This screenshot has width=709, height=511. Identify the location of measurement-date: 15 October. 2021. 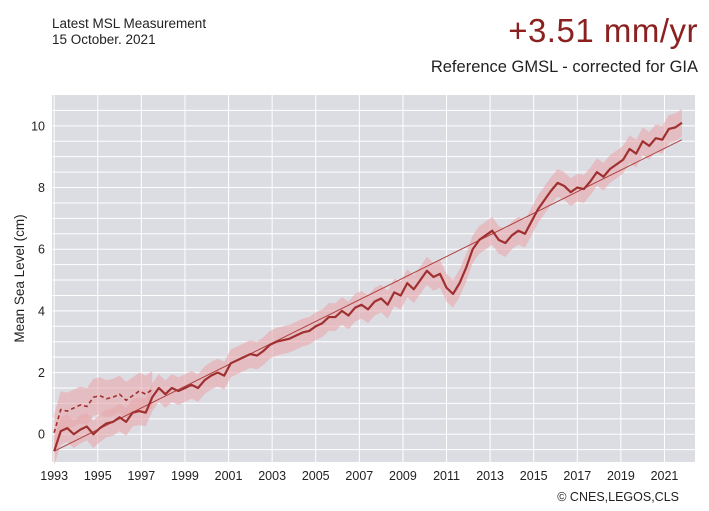
(104, 39).